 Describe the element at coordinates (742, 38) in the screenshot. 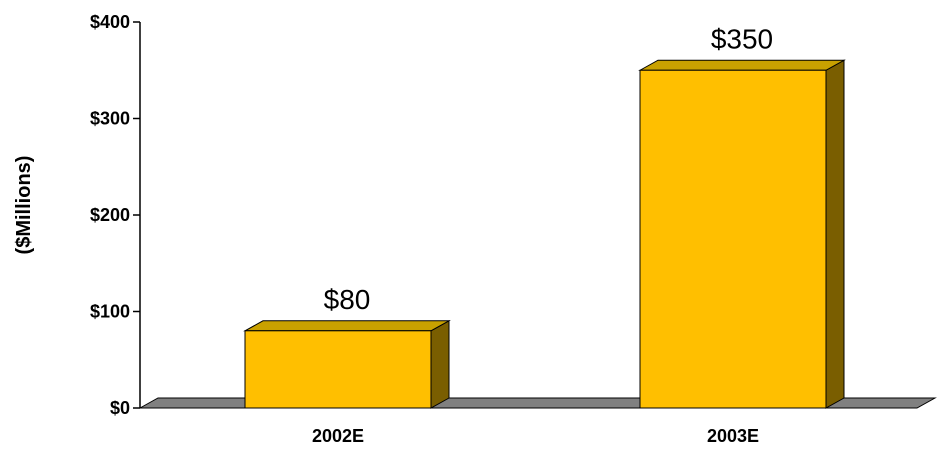

I see `data-label: $350` at that location.